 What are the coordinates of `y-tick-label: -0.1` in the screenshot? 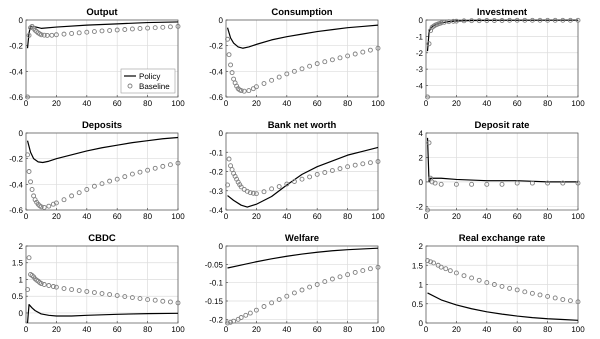 It's located at (216, 283).